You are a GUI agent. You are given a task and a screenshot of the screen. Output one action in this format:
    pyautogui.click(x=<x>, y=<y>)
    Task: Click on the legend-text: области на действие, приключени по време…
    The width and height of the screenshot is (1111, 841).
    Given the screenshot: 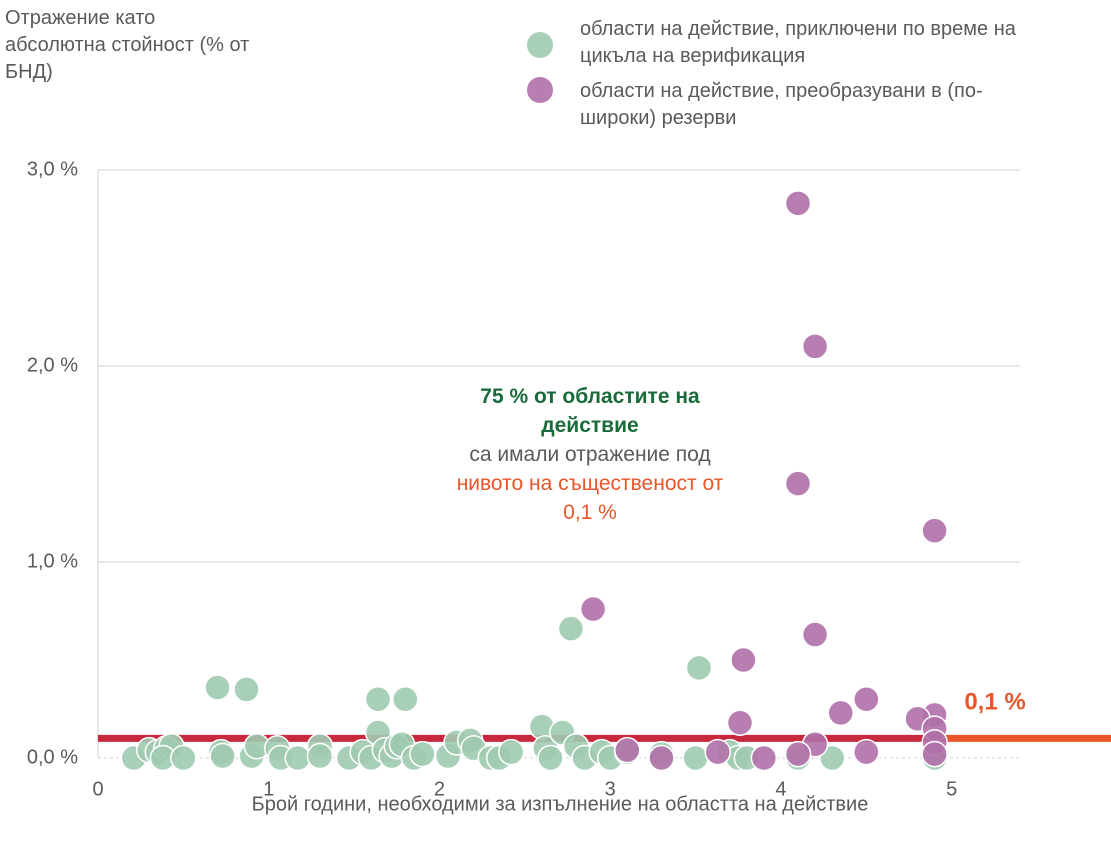 What is the action you would take?
    pyautogui.click(x=798, y=42)
    